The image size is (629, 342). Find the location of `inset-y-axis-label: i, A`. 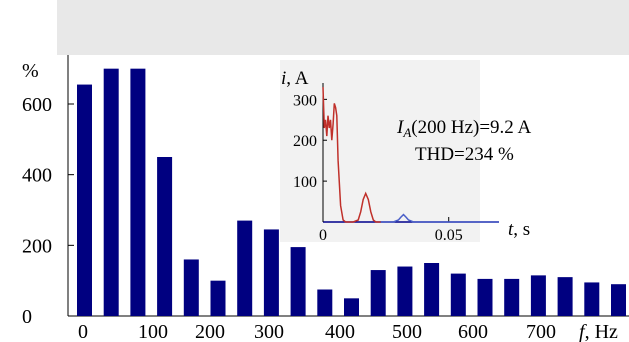

inset-y-axis-label: i, A is located at coordinates (295, 78).